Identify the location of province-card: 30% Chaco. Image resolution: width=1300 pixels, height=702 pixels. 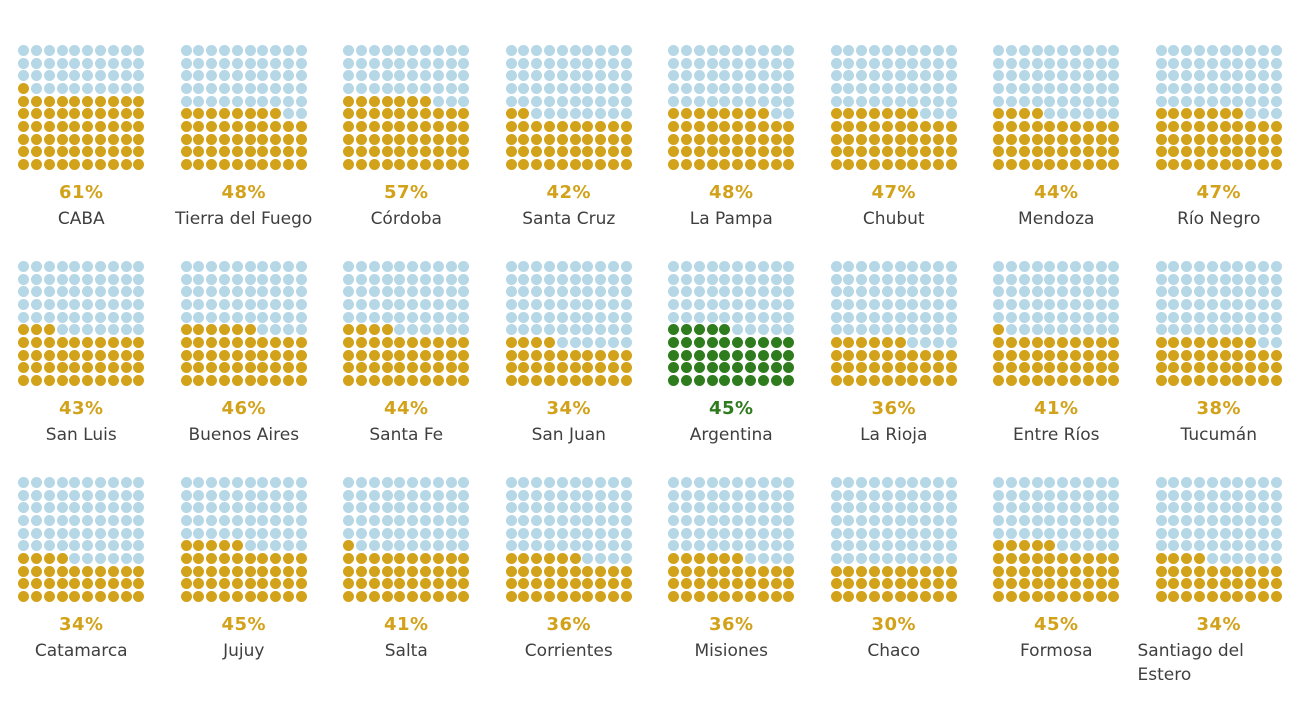
(894, 581).